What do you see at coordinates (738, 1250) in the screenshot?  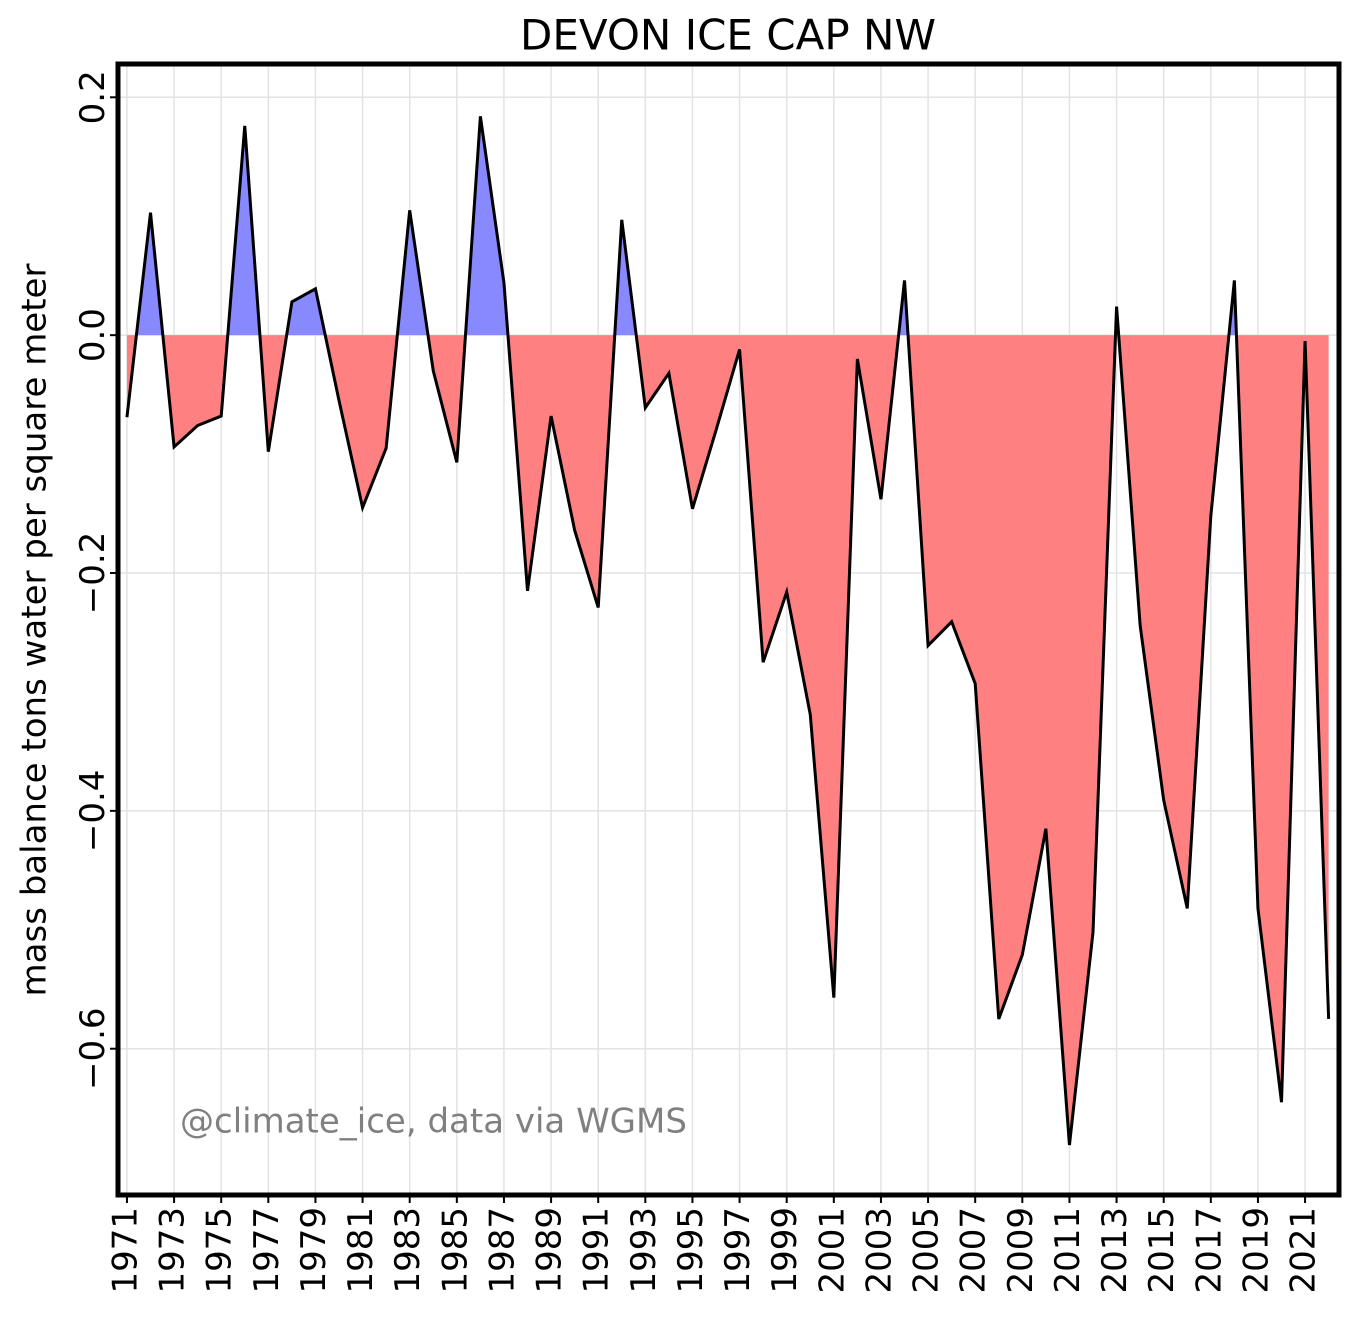 I see `x-tick-label: 1997` at bounding box center [738, 1250].